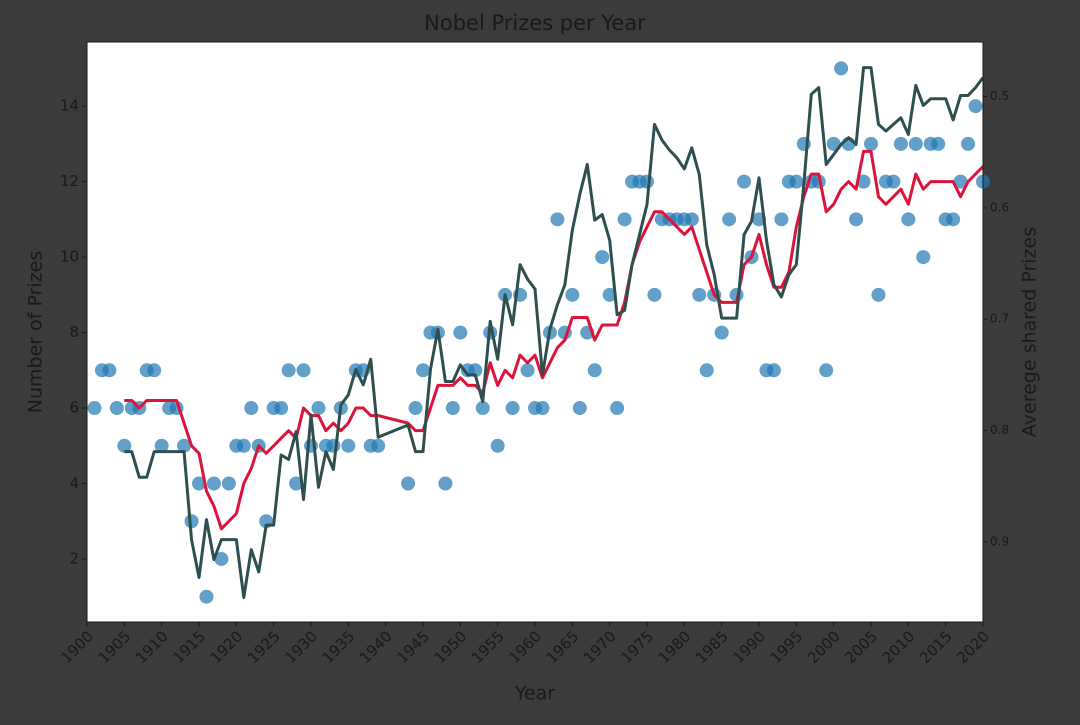  What do you see at coordinates (675, 647) in the screenshot?
I see `x-tick-label: 1980` at bounding box center [675, 647].